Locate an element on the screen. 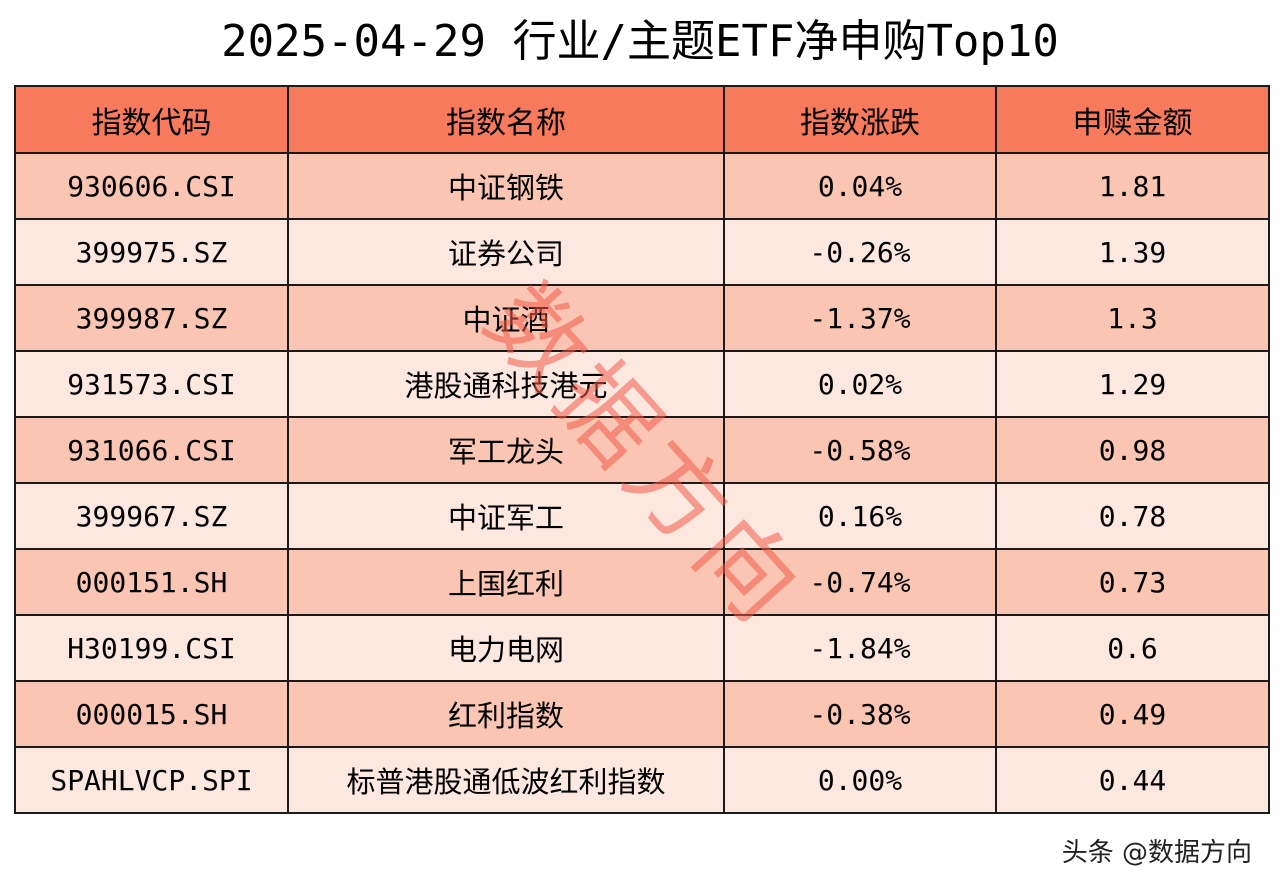  table-header-row: 指数代码 指数名称 指数涨跌 申赎金额 is located at coordinates (642, 119).